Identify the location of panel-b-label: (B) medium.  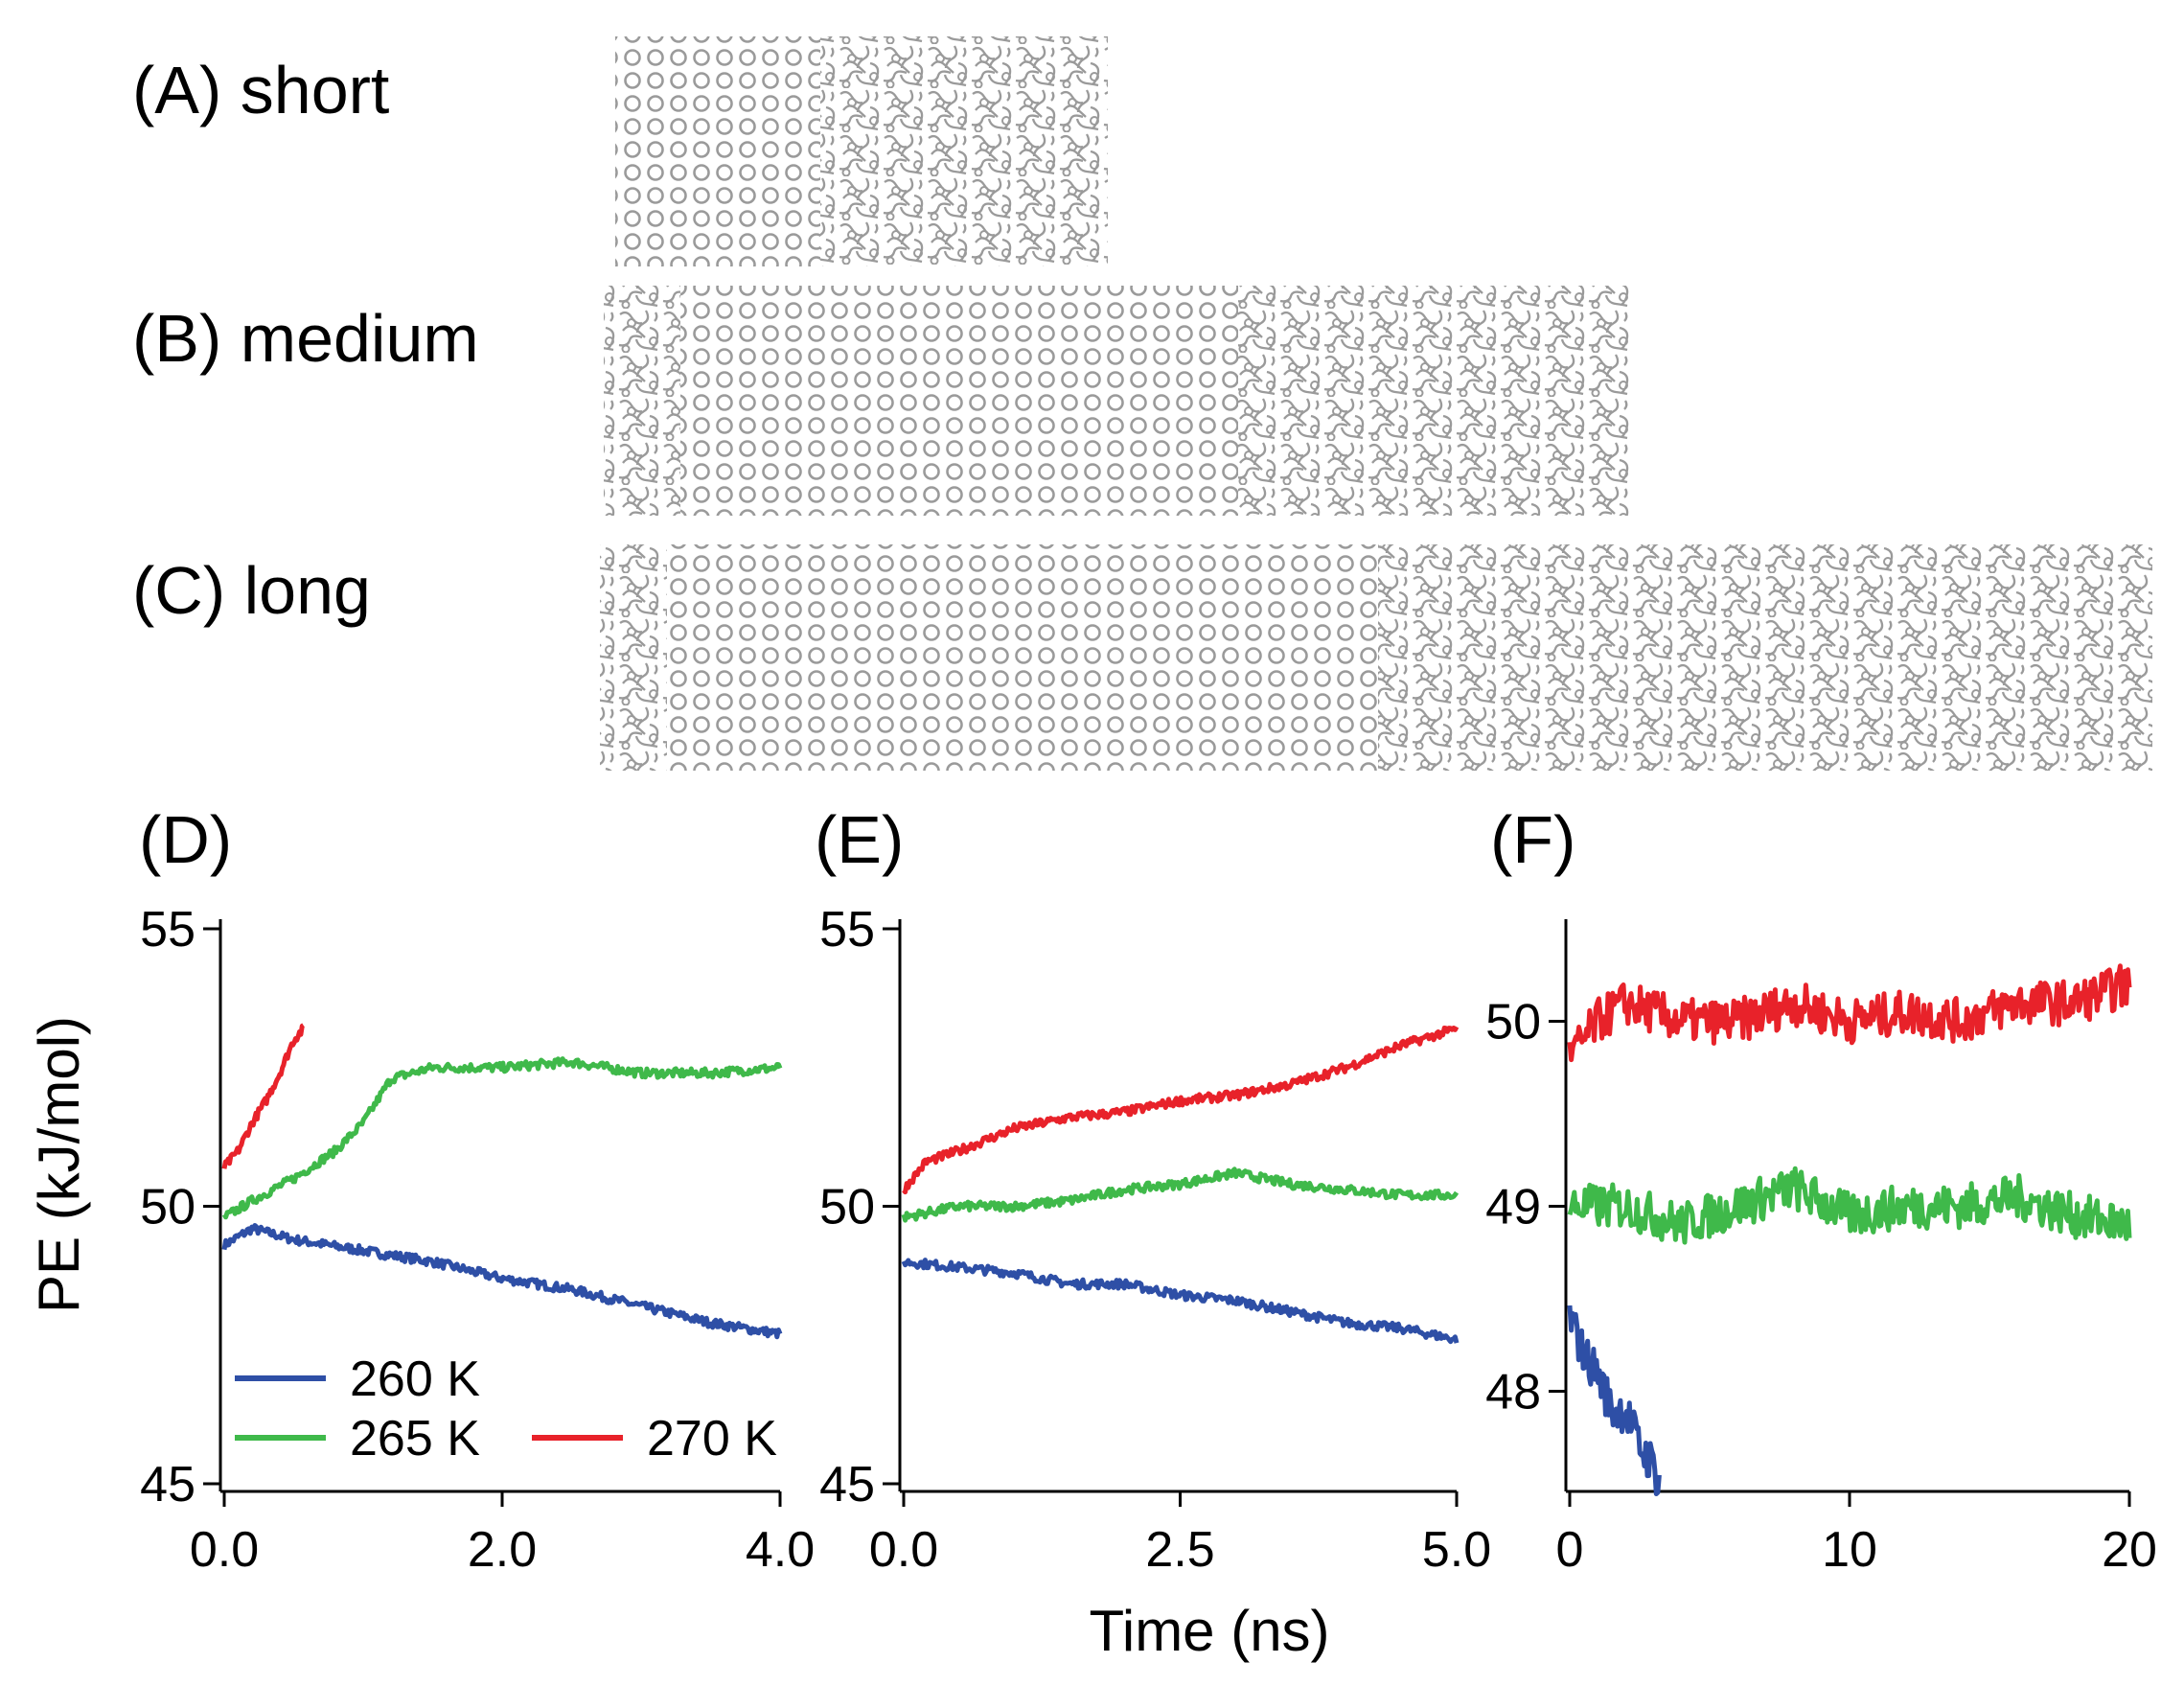
(305, 338).